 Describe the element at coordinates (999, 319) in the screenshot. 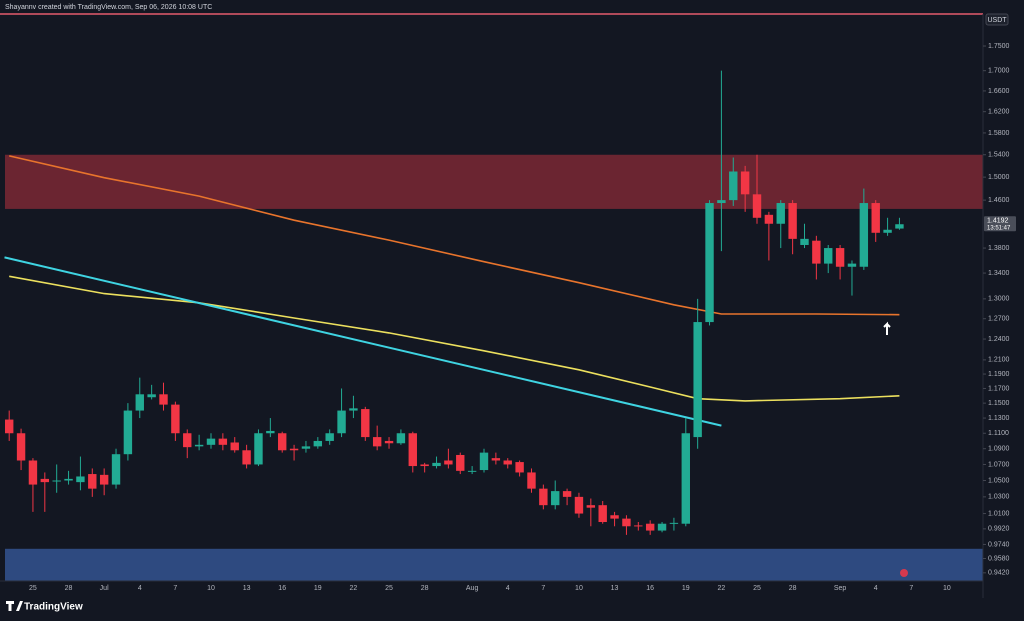

I see `y-tick-label: 1.2700` at that location.